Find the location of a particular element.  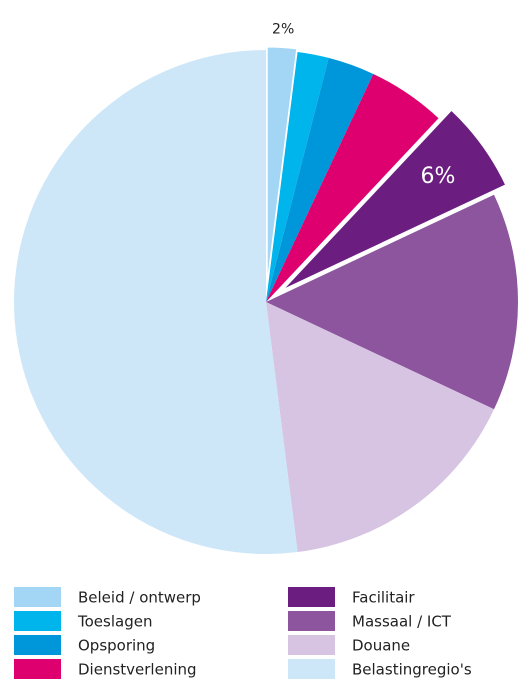

legend-label: Beleid / ontwerp is located at coordinates (139, 598).